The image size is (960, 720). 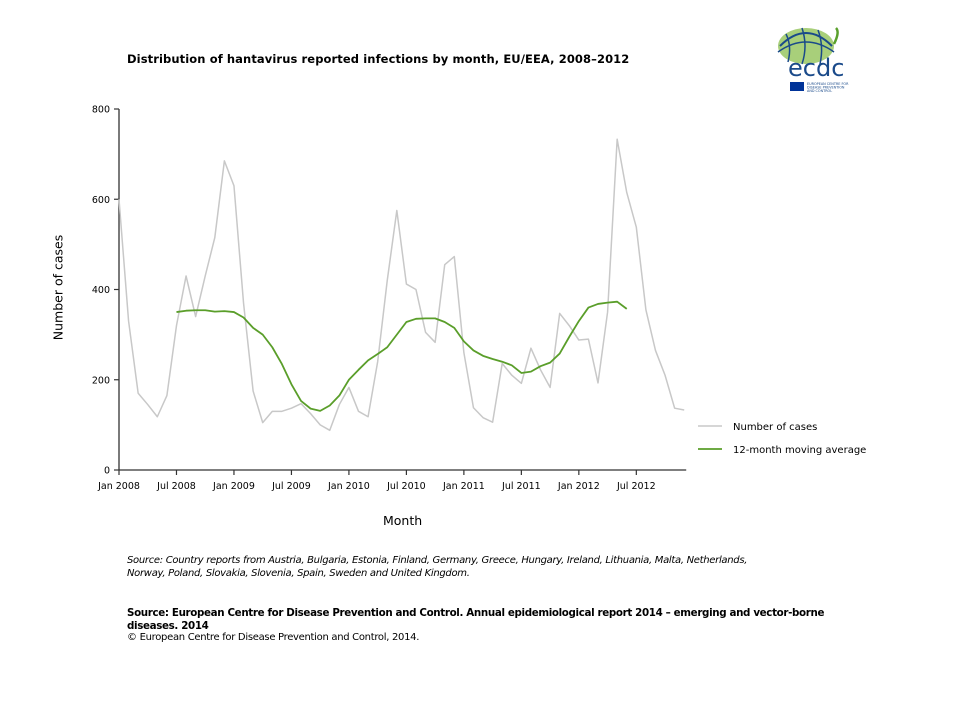 What do you see at coordinates (291, 486) in the screenshot?
I see `x-tick-label: Jul 2009` at bounding box center [291, 486].